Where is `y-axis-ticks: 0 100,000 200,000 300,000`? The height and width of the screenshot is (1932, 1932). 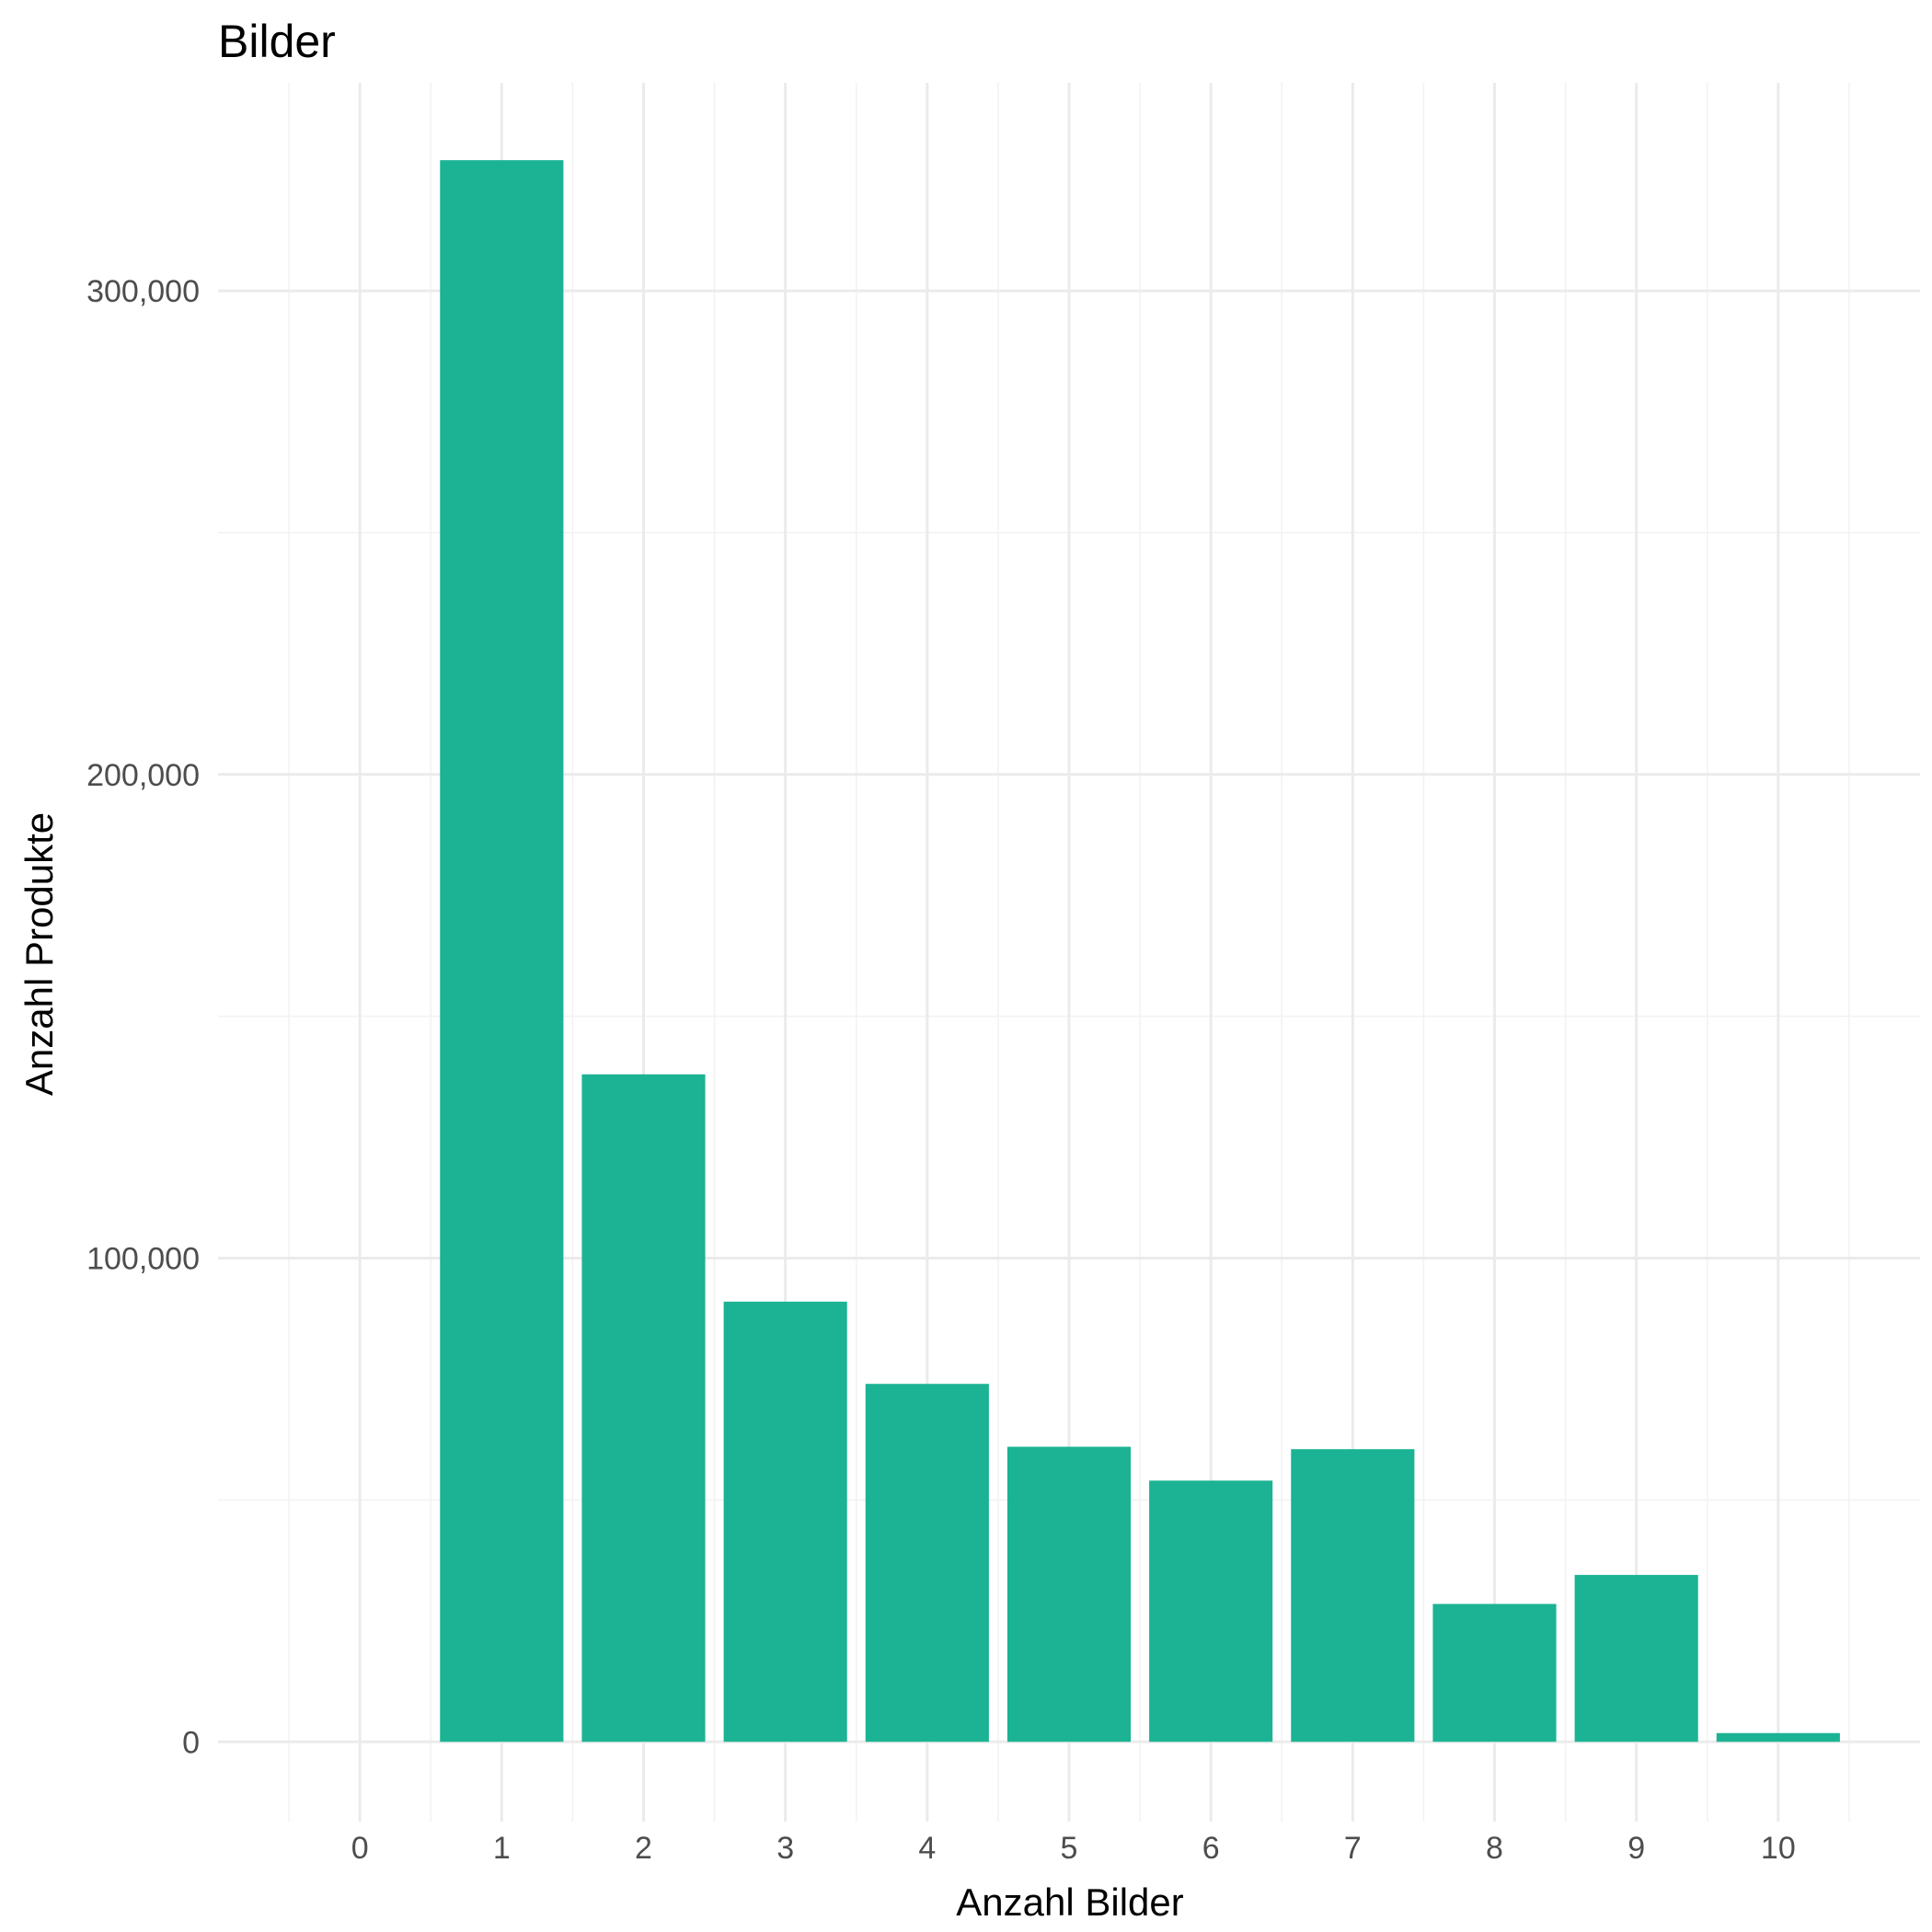 y-axis-ticks: 0 100,000 200,000 300,000 is located at coordinates (143, 1017).